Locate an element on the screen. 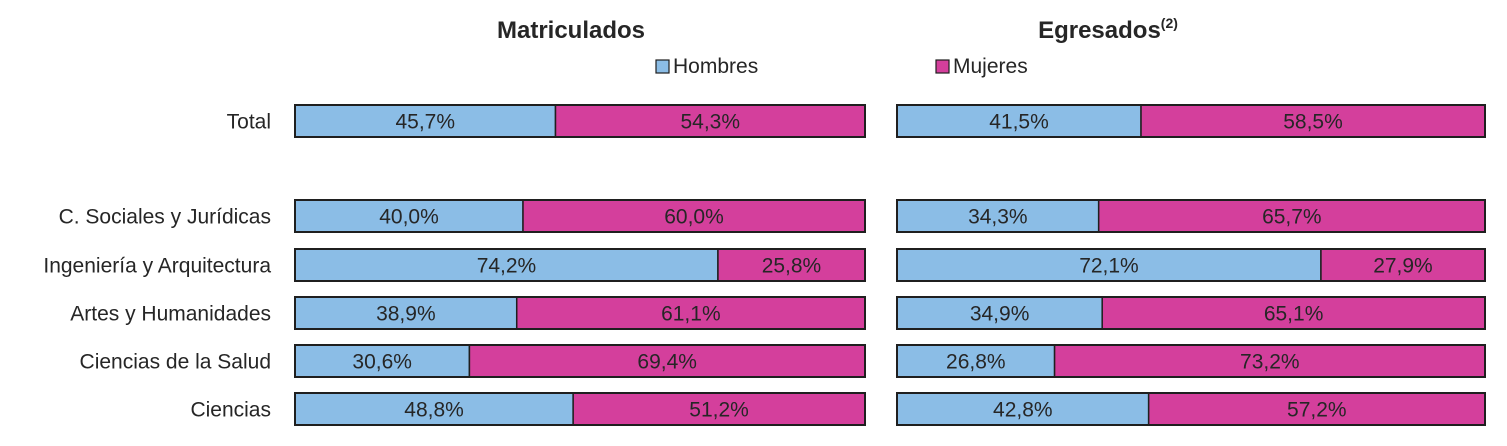 Image resolution: width=1507 pixels, height=446 pixels. data-label-hombres: 34,3% is located at coordinates (998, 217).